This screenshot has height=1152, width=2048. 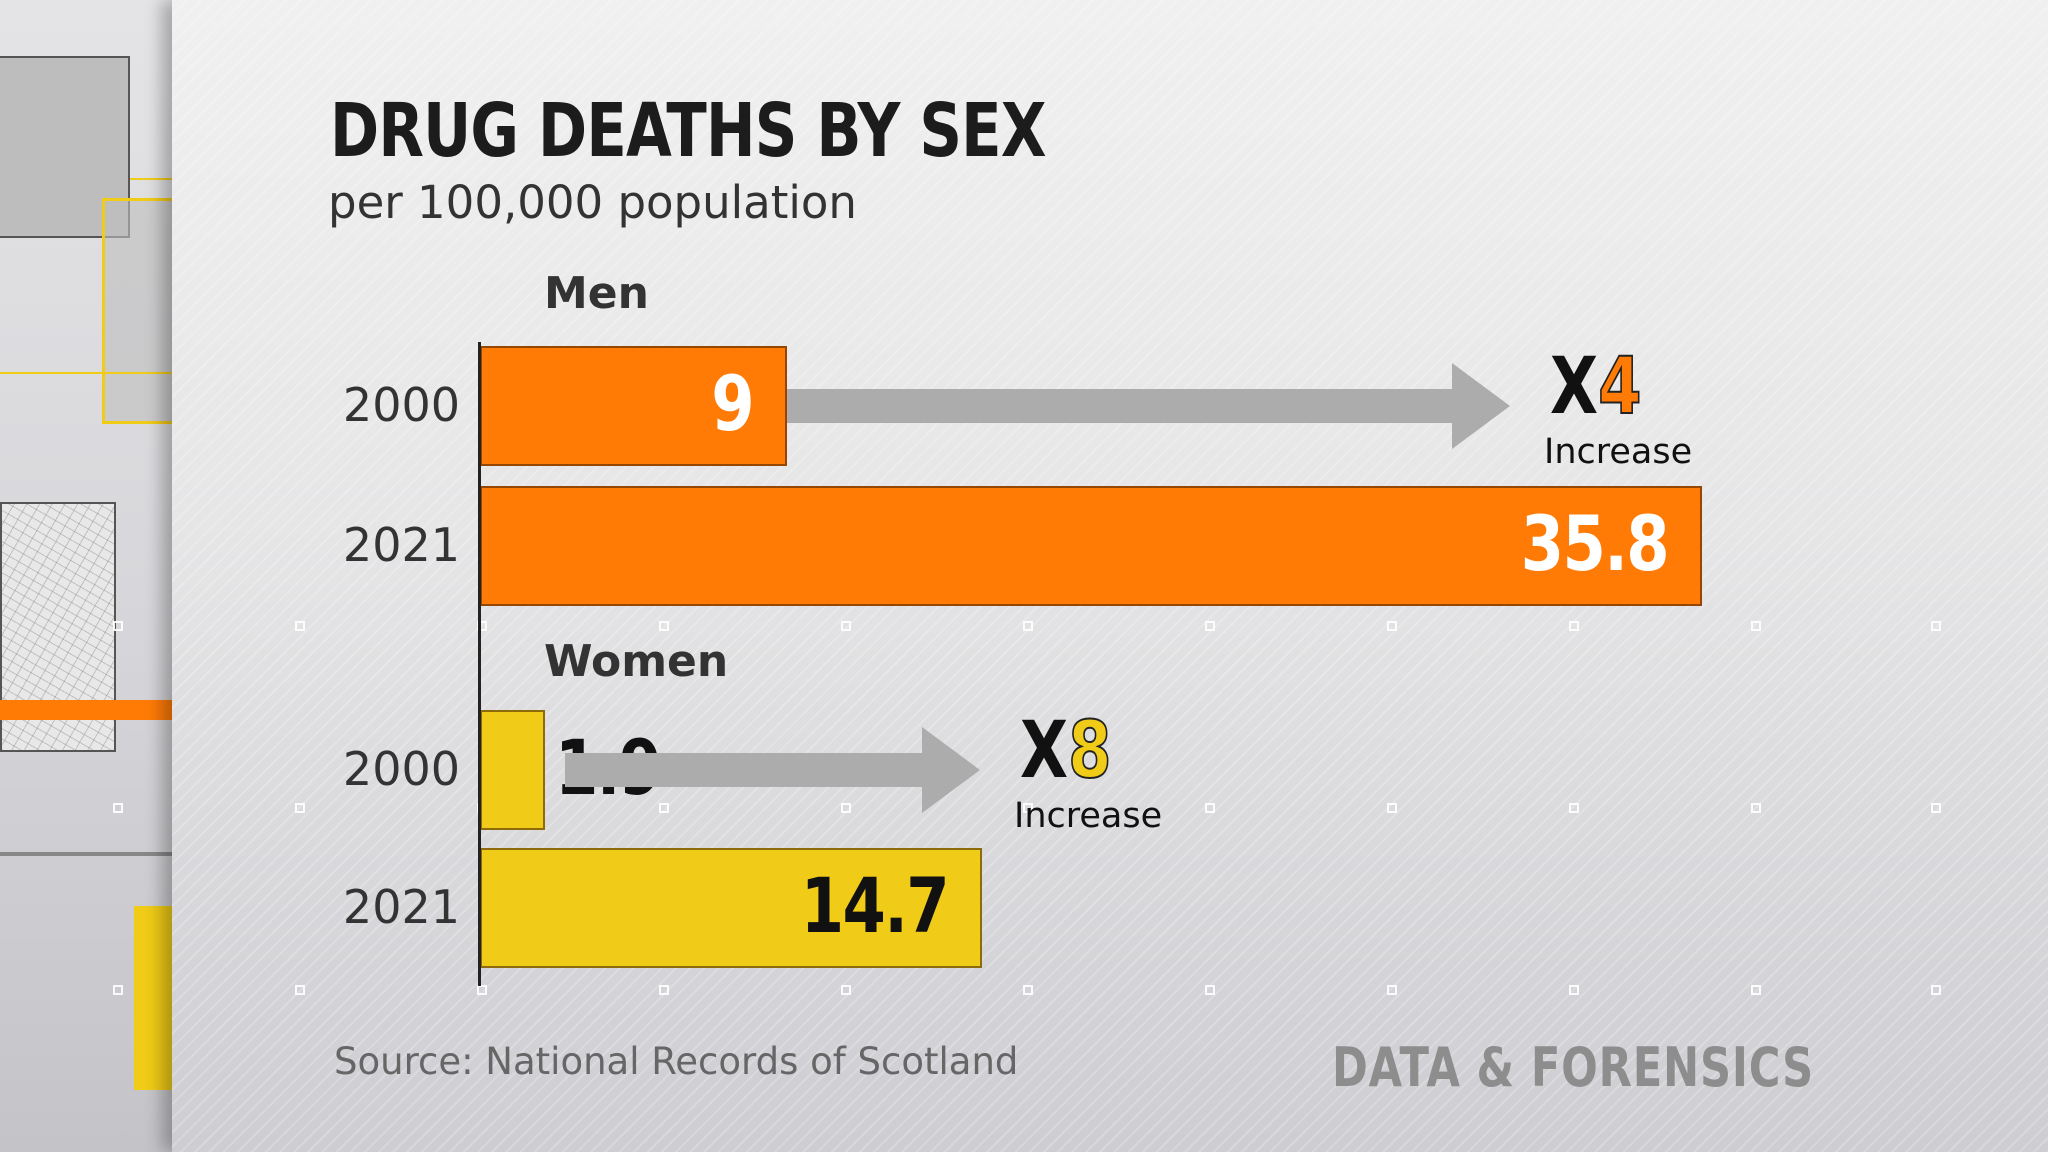 I want to click on increase-multiplier: X4, so click(x=1596, y=387).